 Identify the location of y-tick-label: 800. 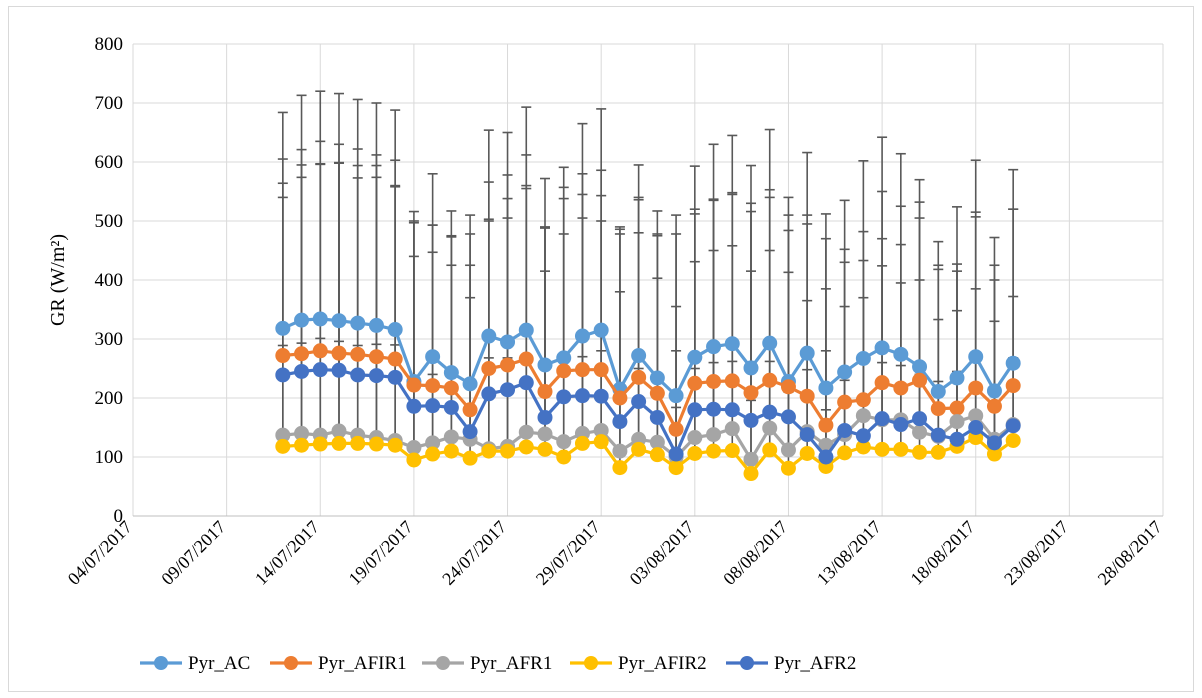
(109, 44).